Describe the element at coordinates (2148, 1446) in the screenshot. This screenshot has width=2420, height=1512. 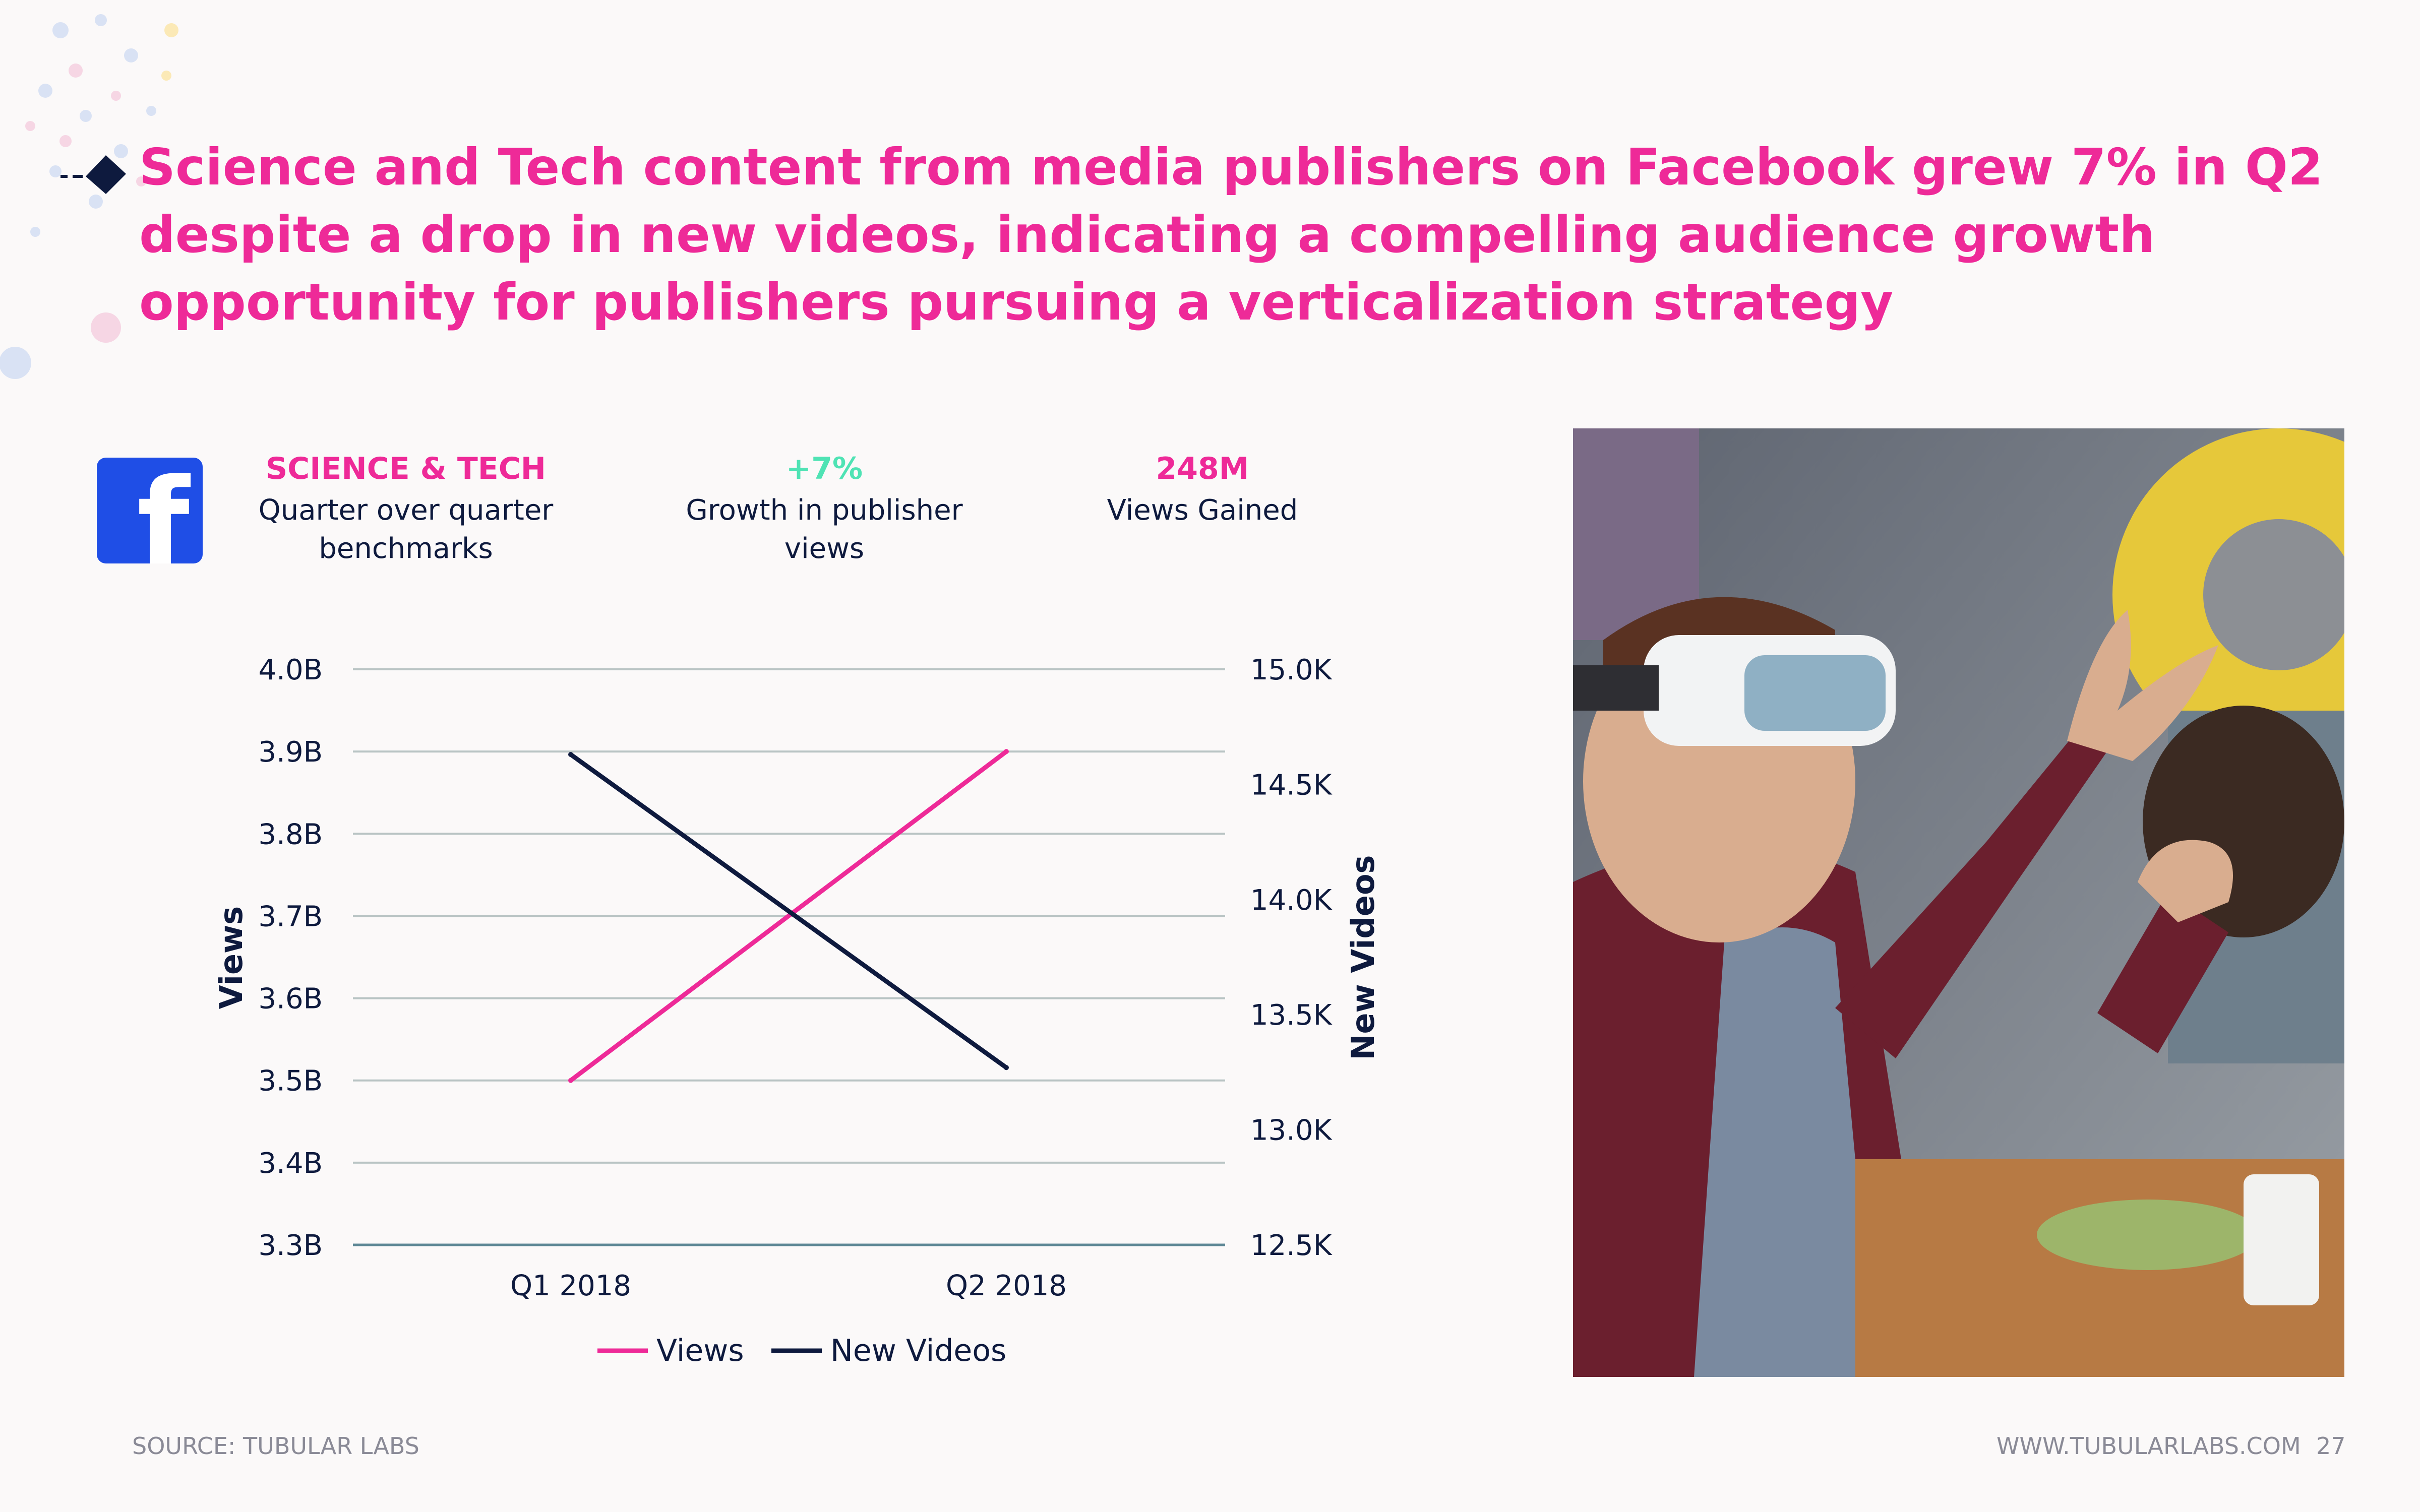
I see `footer-website: WWW.TUBULARLABS.COM` at that location.